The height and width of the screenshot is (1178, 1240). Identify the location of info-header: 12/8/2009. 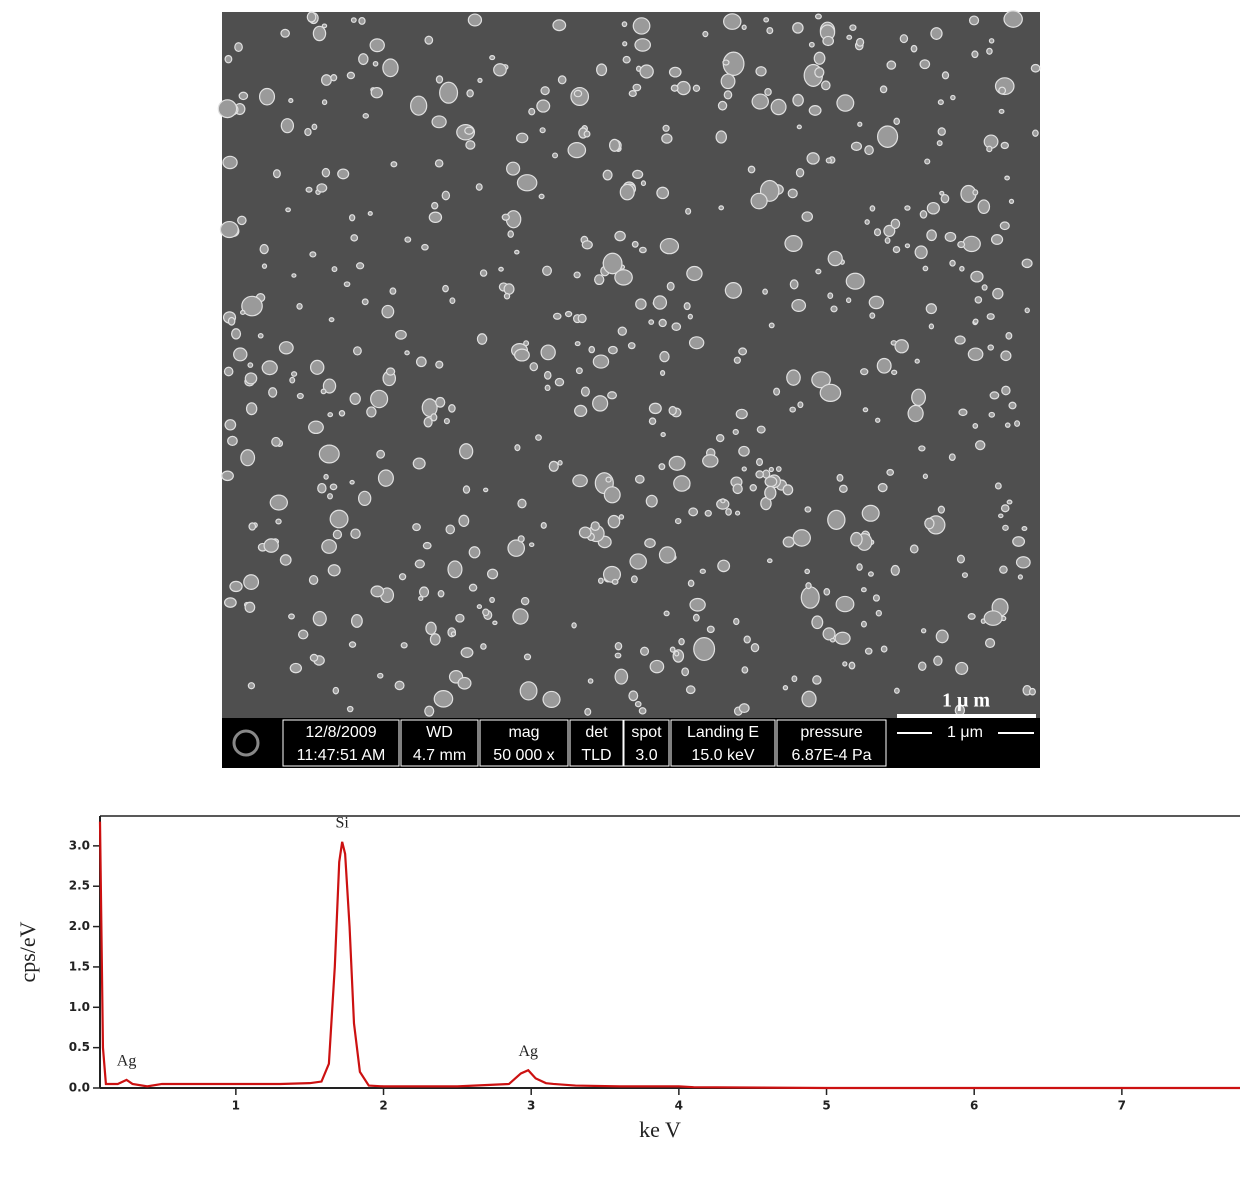
(340, 732).